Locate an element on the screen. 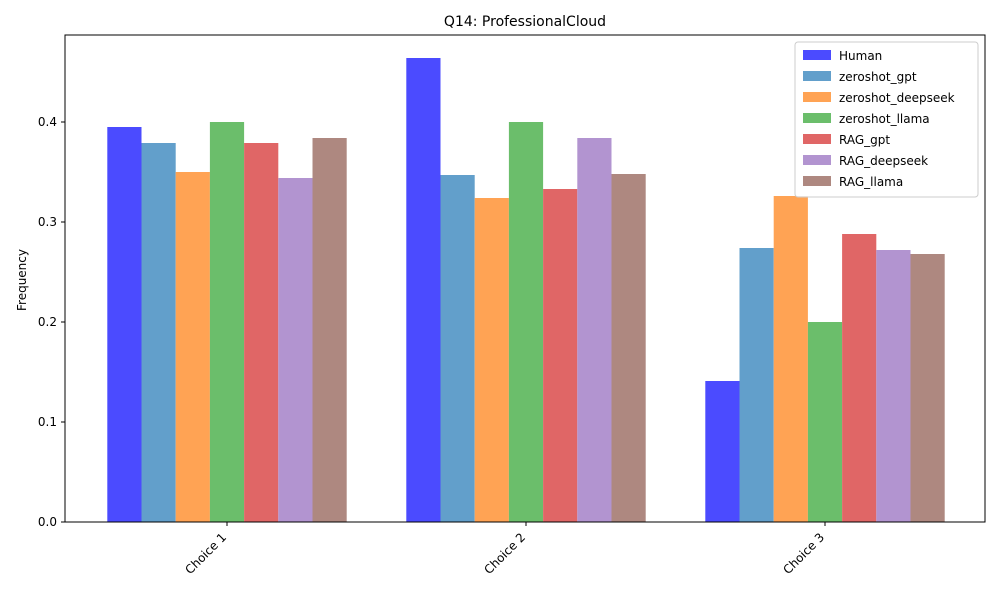 Image resolution: width=1000 pixels, height=600 pixels. chart-title: Q14: ProfessionalCloud is located at coordinates (525, 22).